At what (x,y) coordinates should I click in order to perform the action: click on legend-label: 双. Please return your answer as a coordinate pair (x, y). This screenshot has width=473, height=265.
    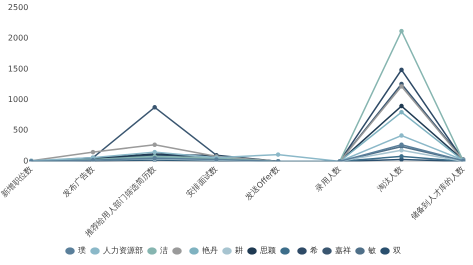
    Looking at the image, I should click on (397, 251).